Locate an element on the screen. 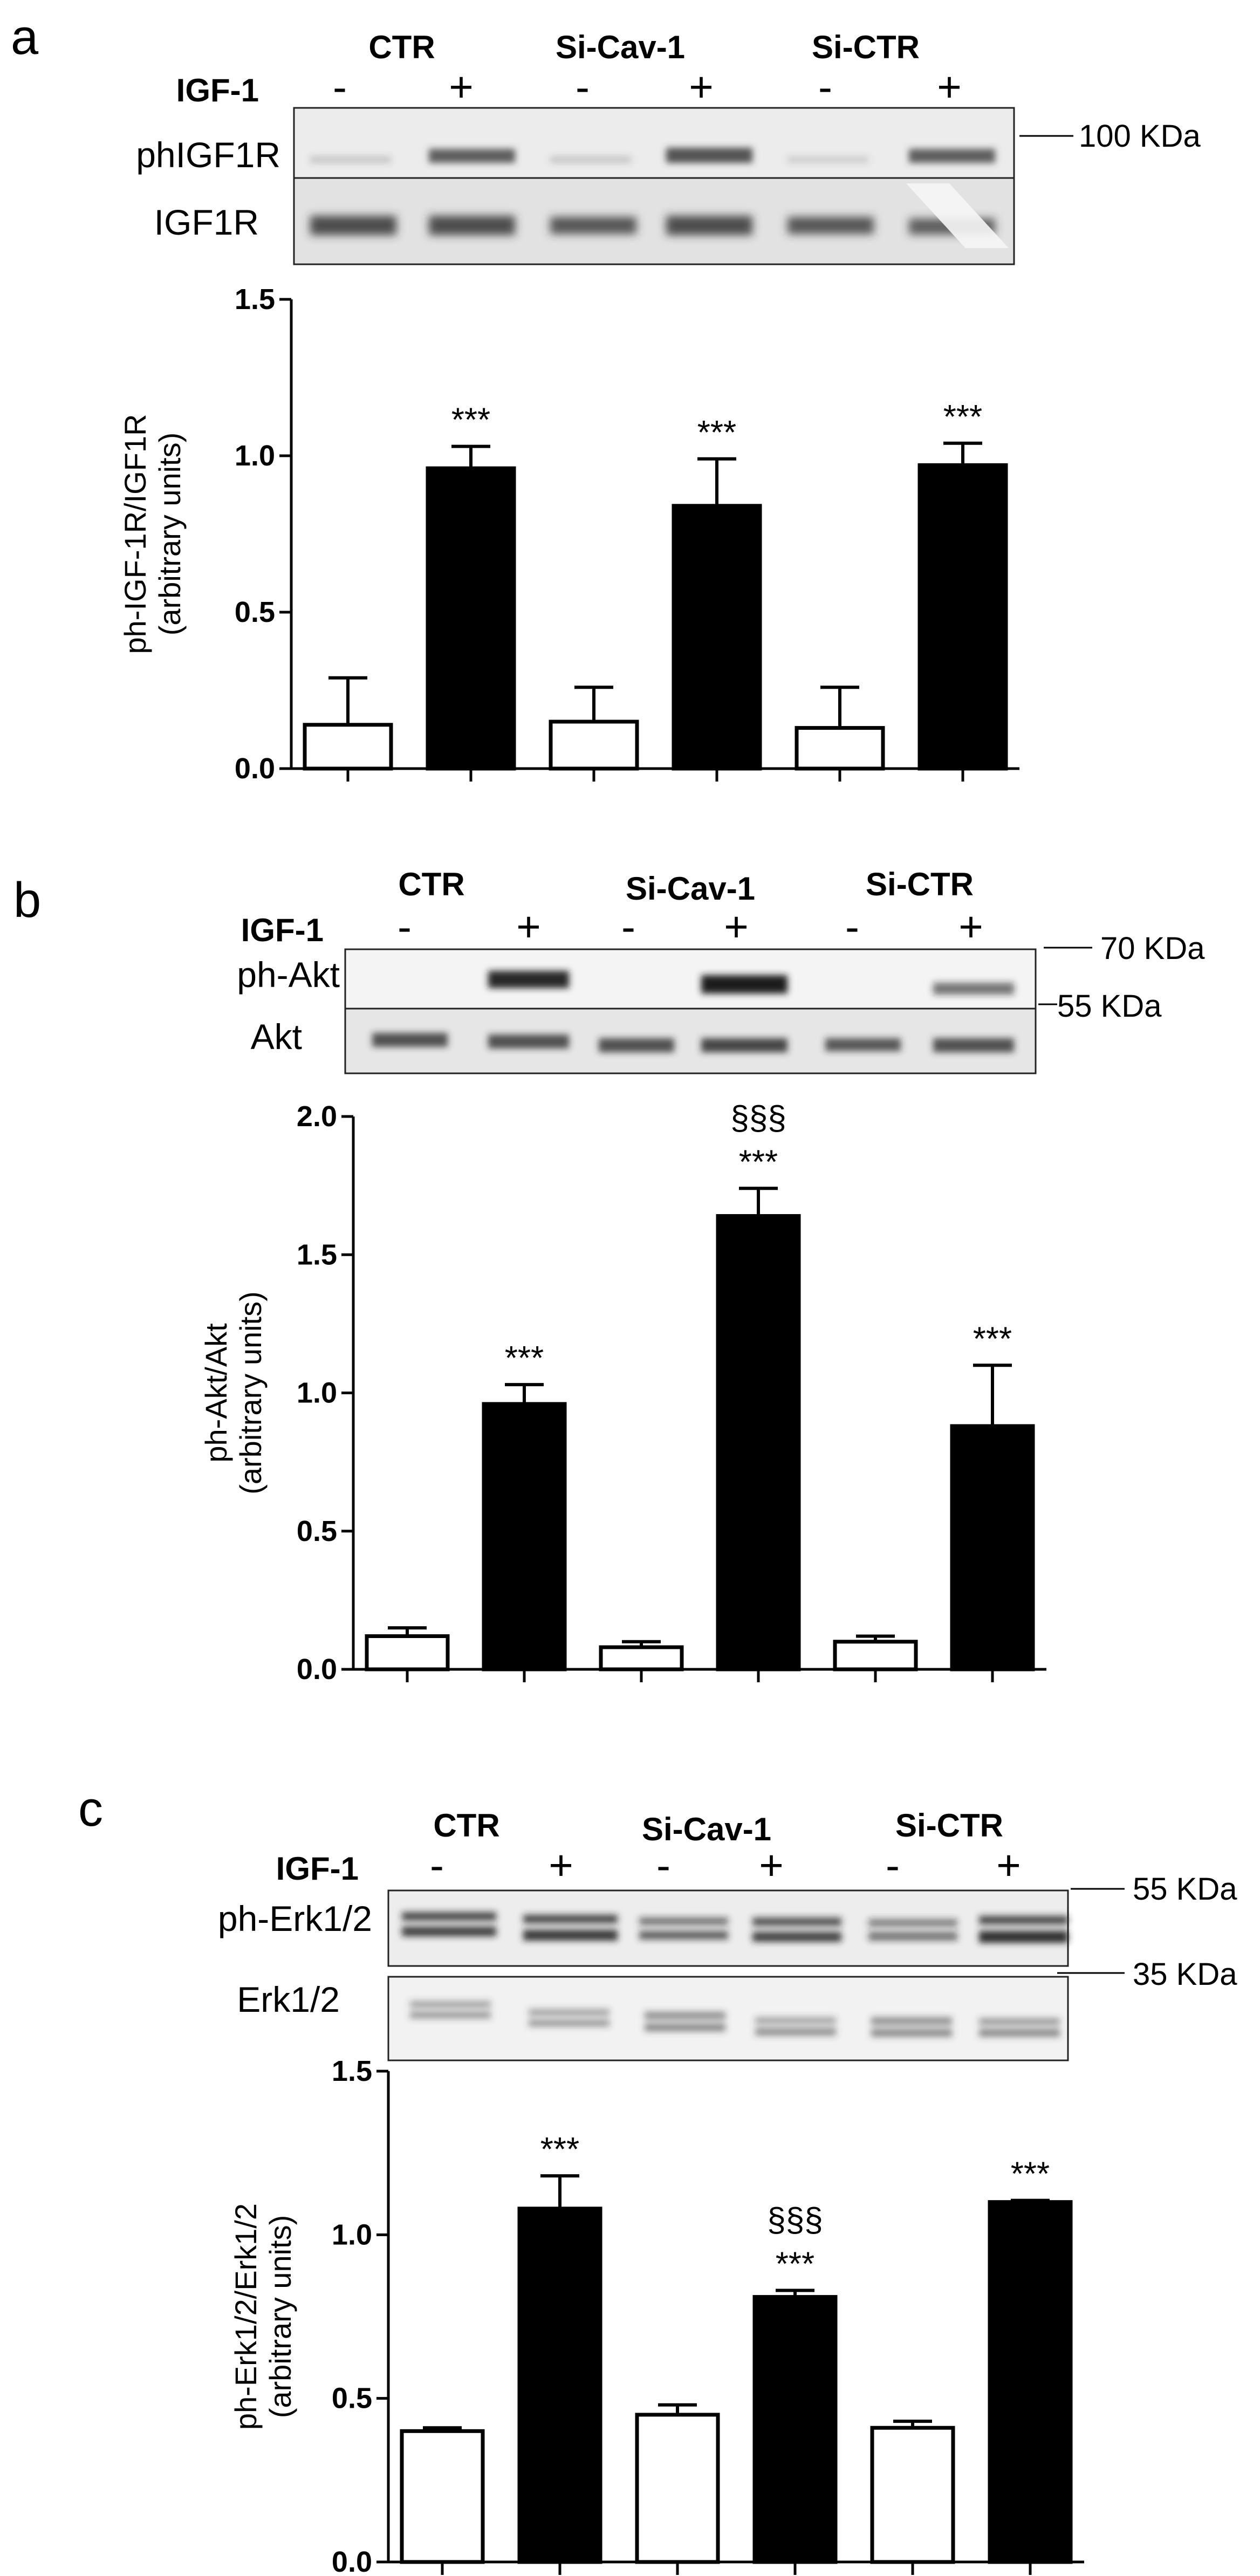 The image size is (1260, 2576). group-label-sicav1-c: Si-Cav-1 is located at coordinates (706, 1829).